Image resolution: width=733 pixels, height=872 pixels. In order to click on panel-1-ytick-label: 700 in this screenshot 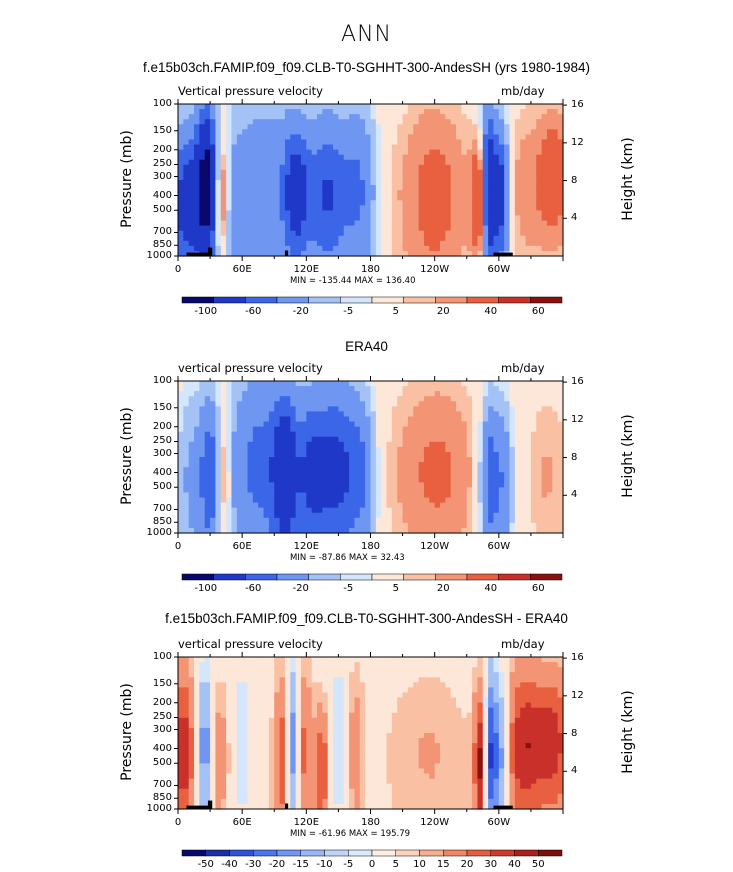, I will do `click(162, 232)`.